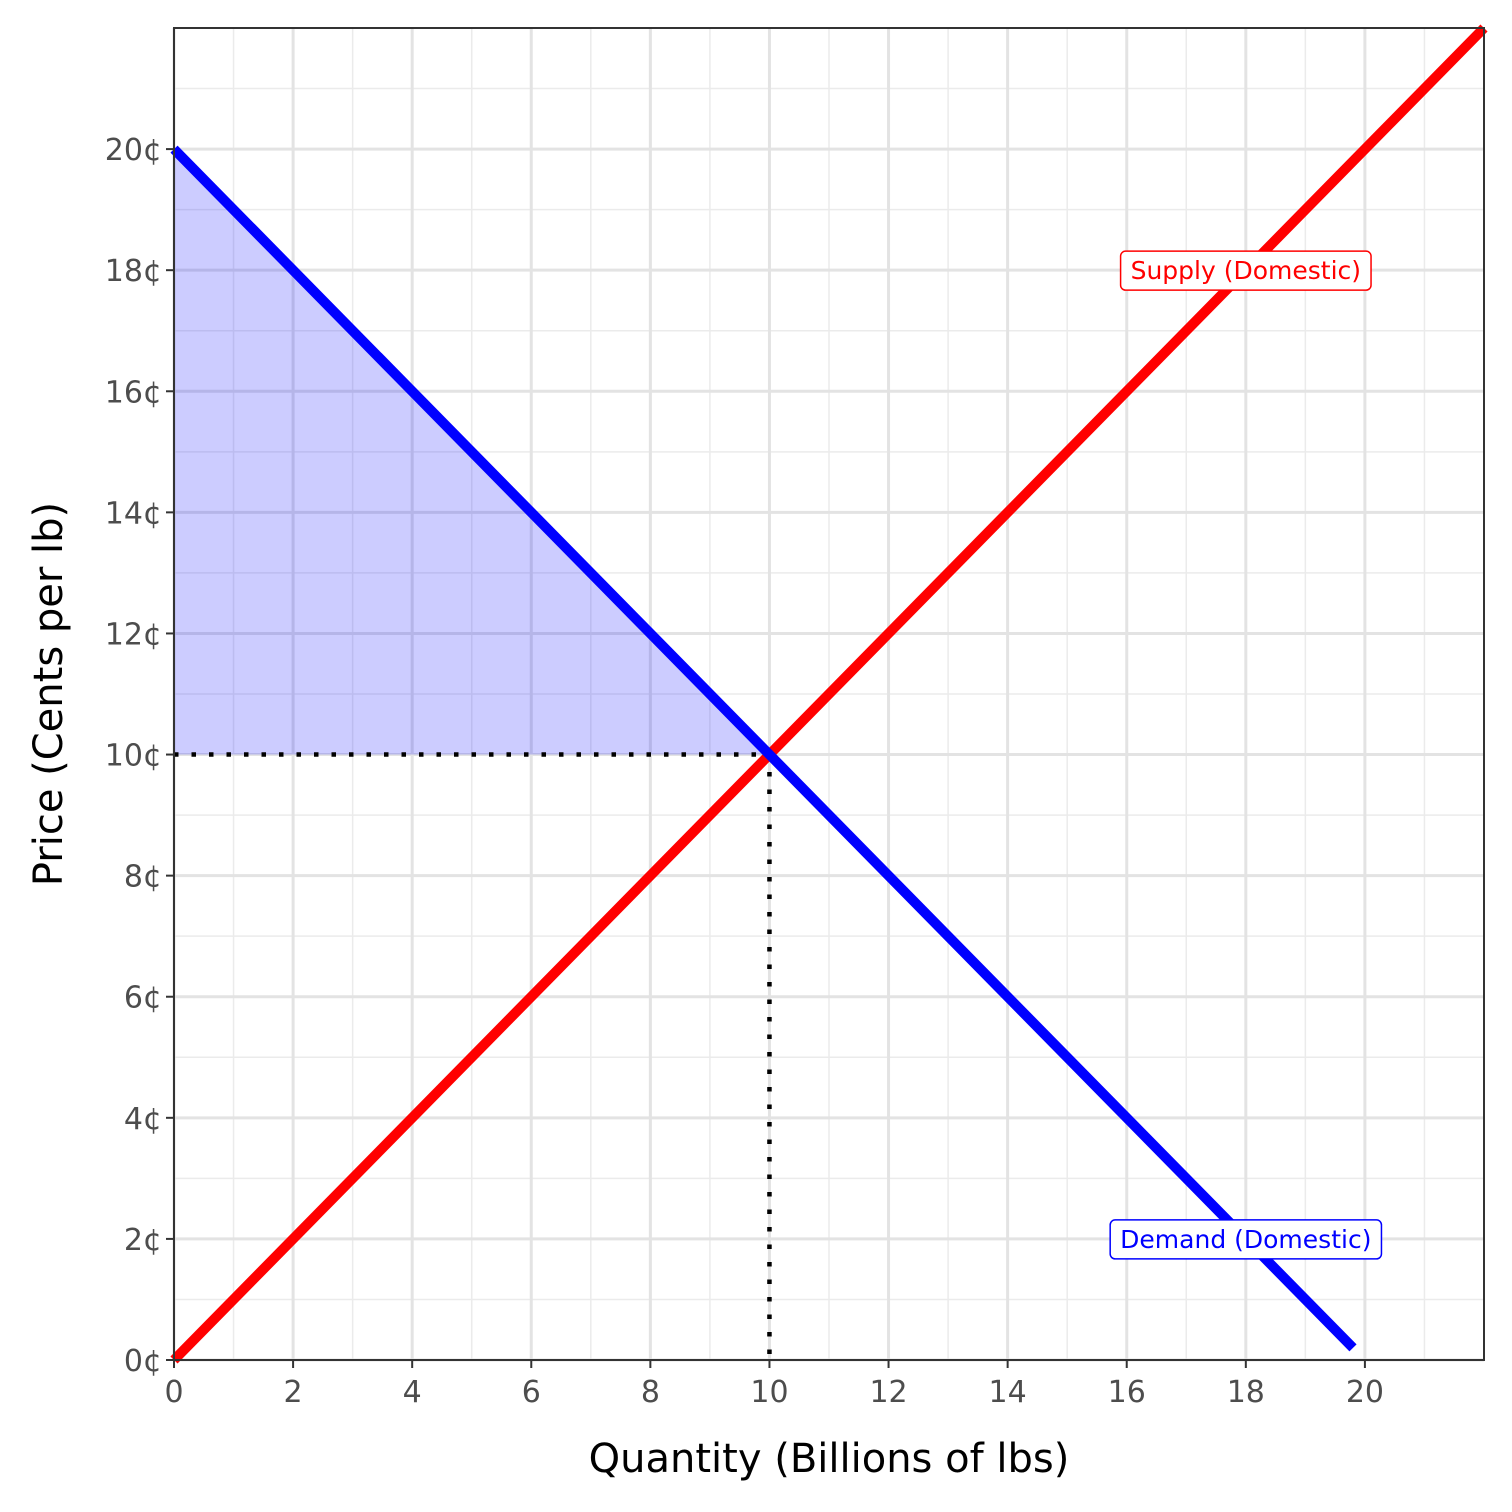  What do you see at coordinates (49, 694) in the screenshot?
I see `y-axis-title: Price (Cents per lb)` at bounding box center [49, 694].